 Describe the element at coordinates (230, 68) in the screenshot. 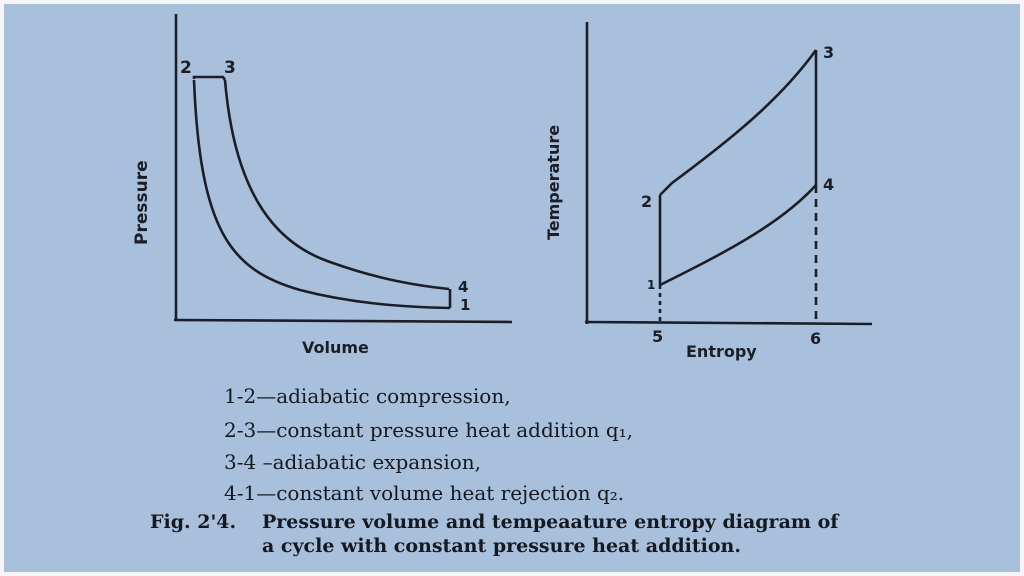

I see `pv-point-3: 3` at that location.